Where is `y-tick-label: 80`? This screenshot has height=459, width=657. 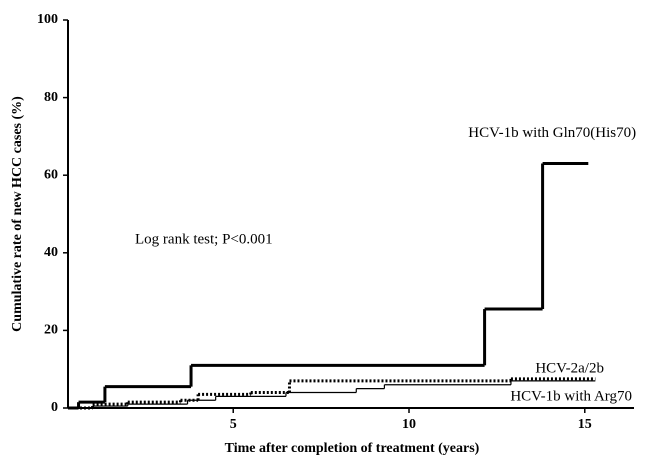
y-tick-label: 80 is located at coordinates (51, 97).